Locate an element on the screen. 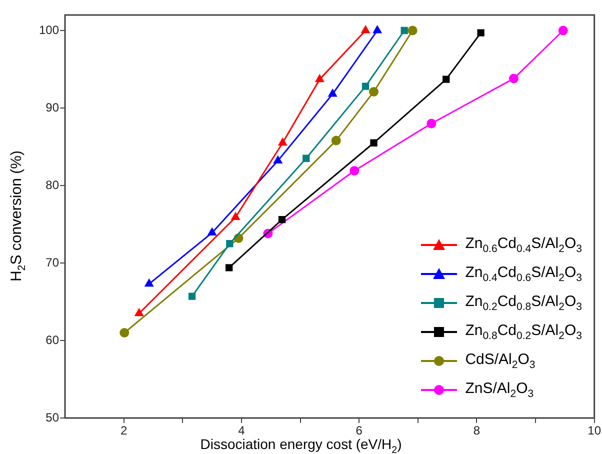 This screenshot has width=602, height=454. legend-label: Zn$_{0.4}$Cd$_{0.6}$S/Al$_{2}$O$_{3}$ is located at coordinates (523, 274).